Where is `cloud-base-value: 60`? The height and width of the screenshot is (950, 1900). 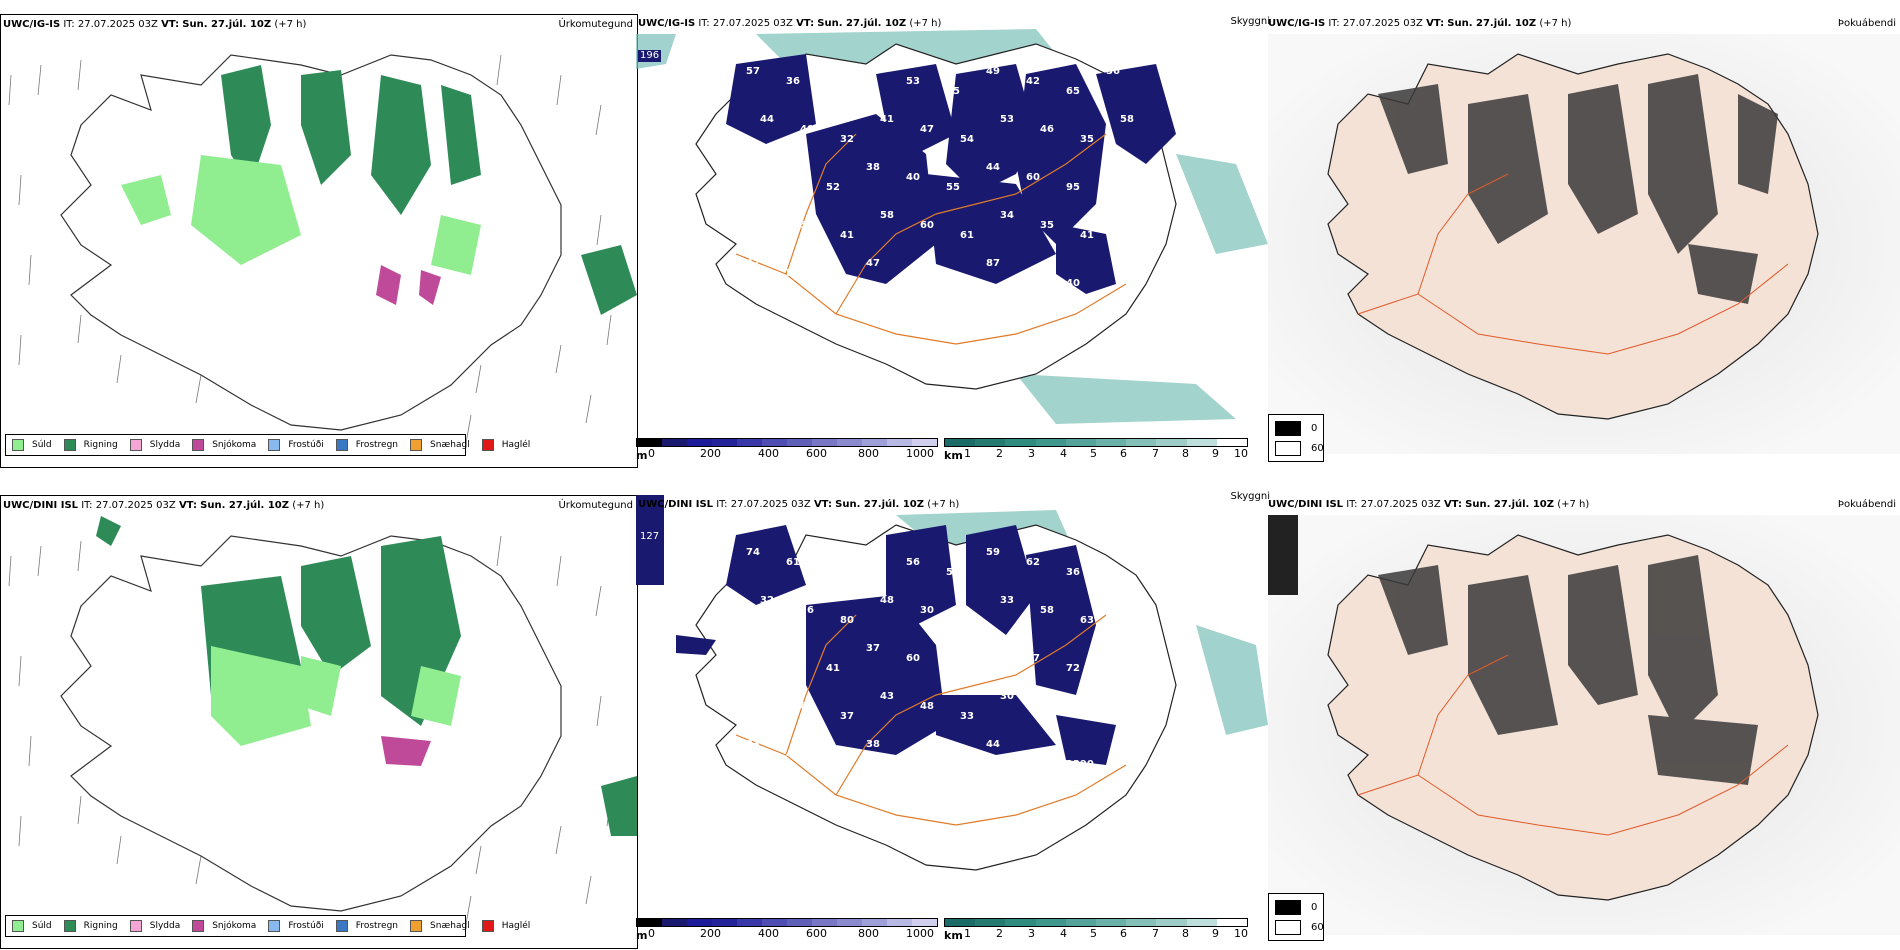 cloud-base-value: 60 is located at coordinates (1033, 177).